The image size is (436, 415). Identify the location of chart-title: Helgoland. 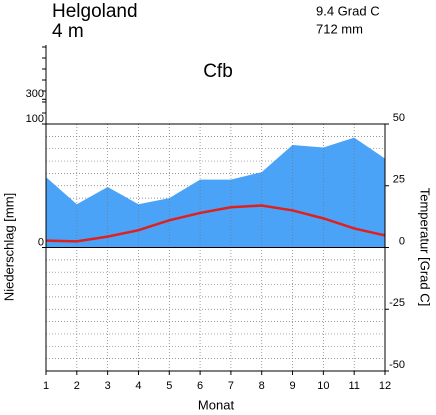
(95, 11).